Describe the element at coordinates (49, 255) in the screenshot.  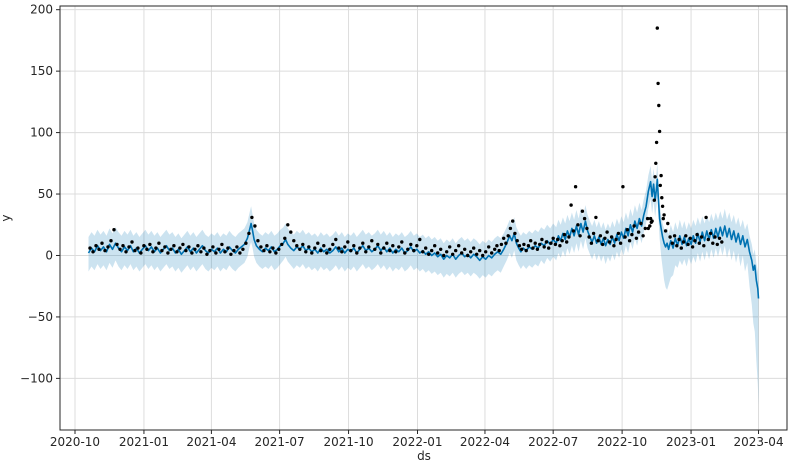
I see `y-tick-label: 0` at that location.